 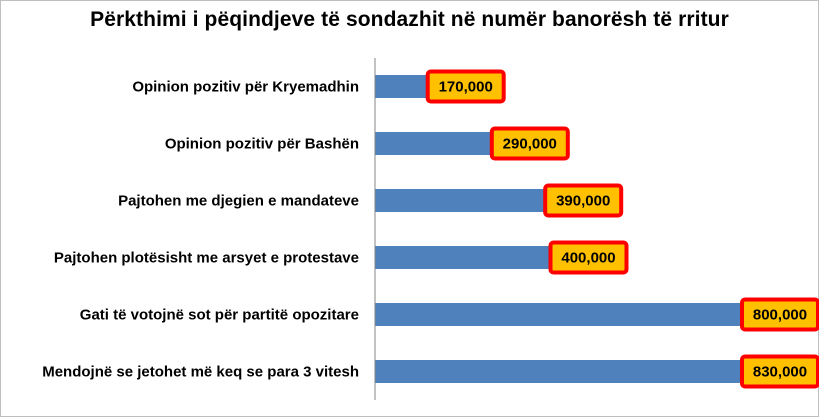 What do you see at coordinates (245, 87) in the screenshot?
I see `category-label: Opinion pozitiv për Kryemadhin` at bounding box center [245, 87].